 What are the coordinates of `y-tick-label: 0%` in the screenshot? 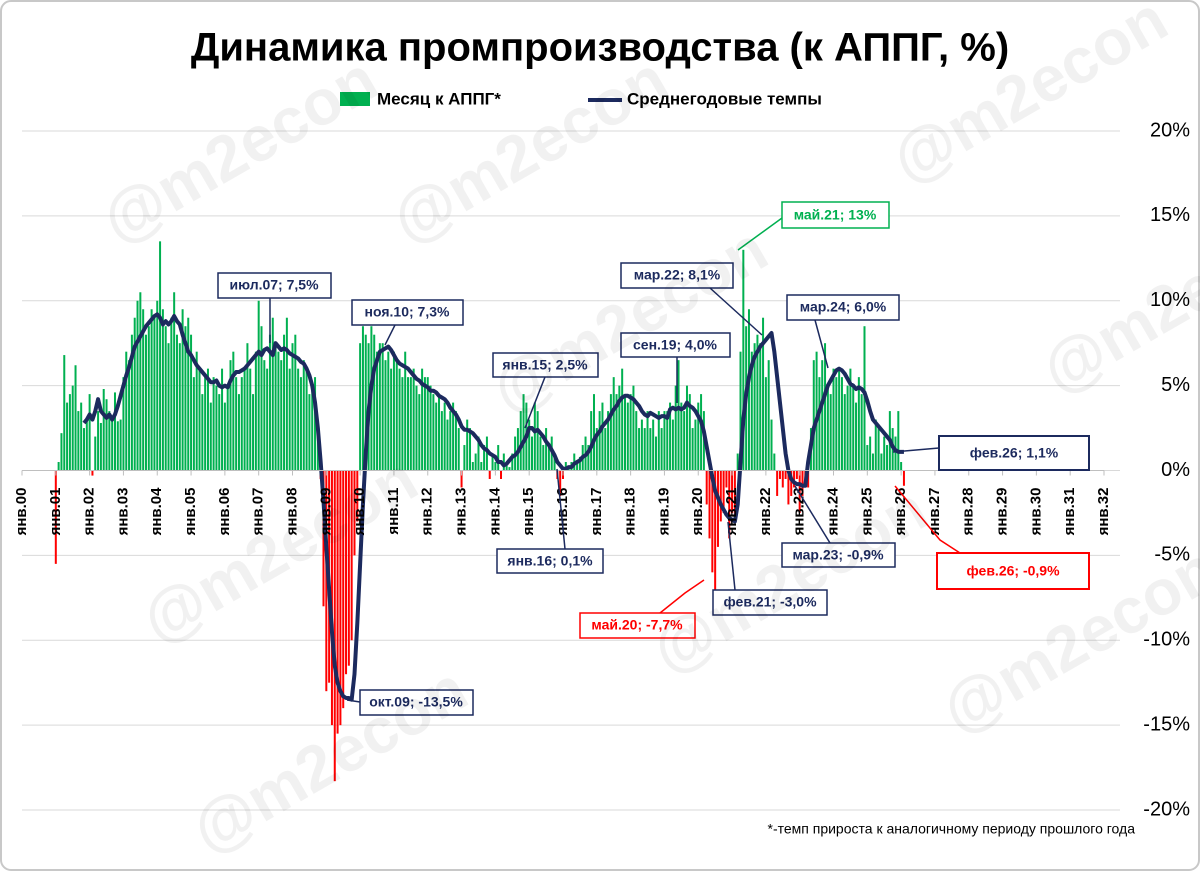 It's located at (1175, 470).